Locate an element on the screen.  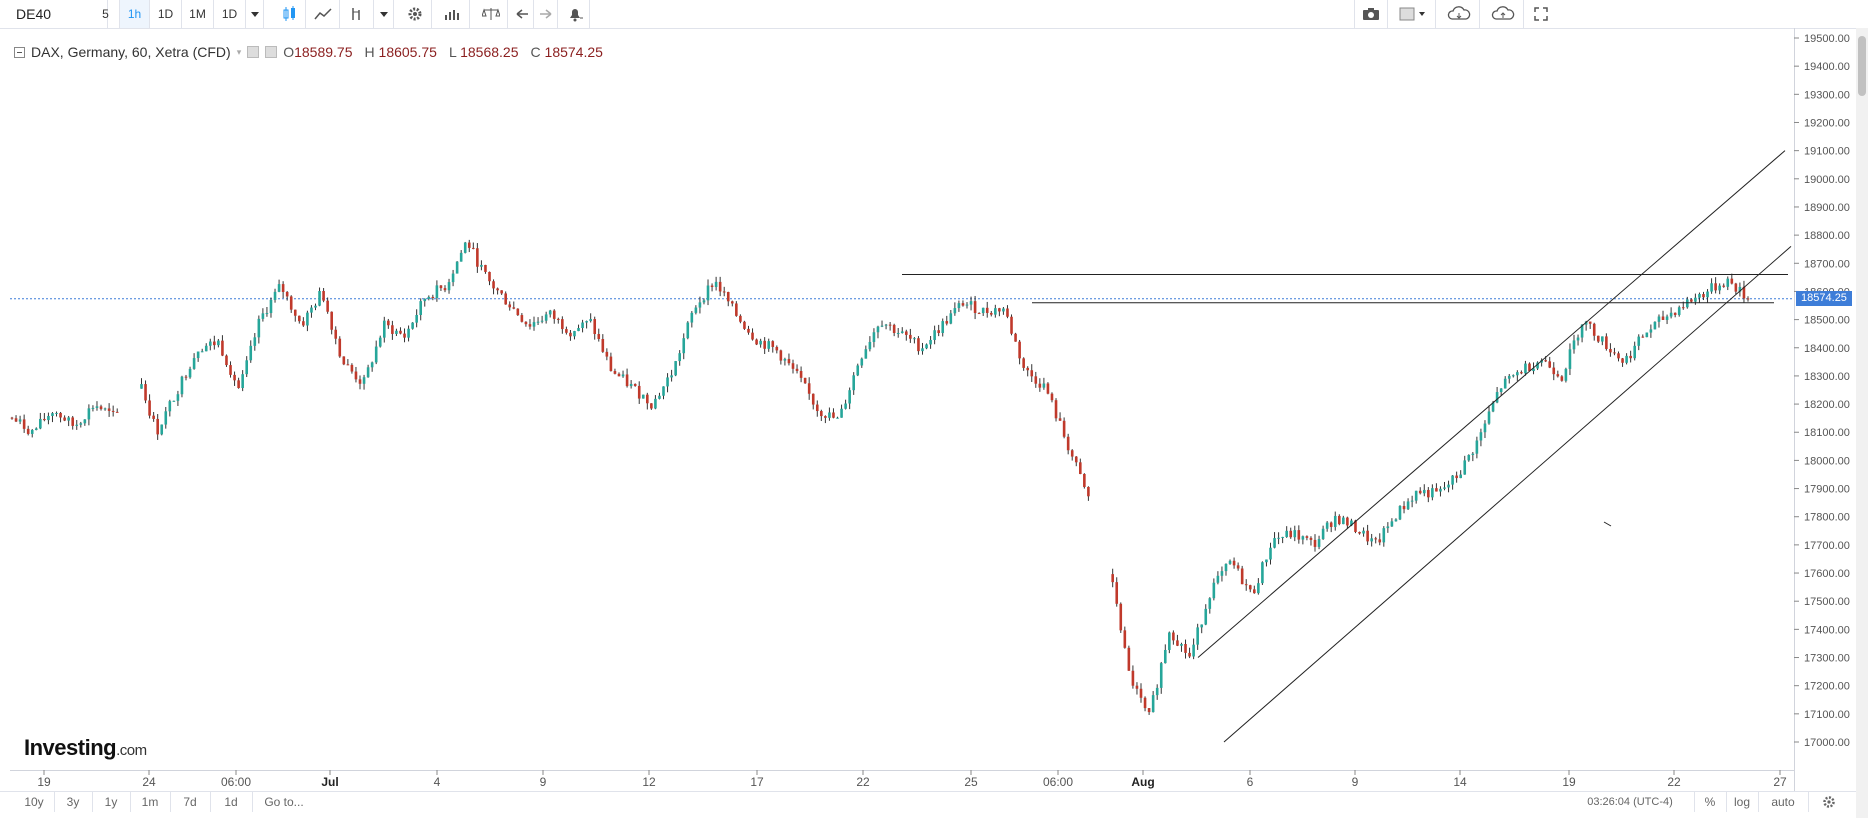
range-1m-button: 1m is located at coordinates (150, 802).